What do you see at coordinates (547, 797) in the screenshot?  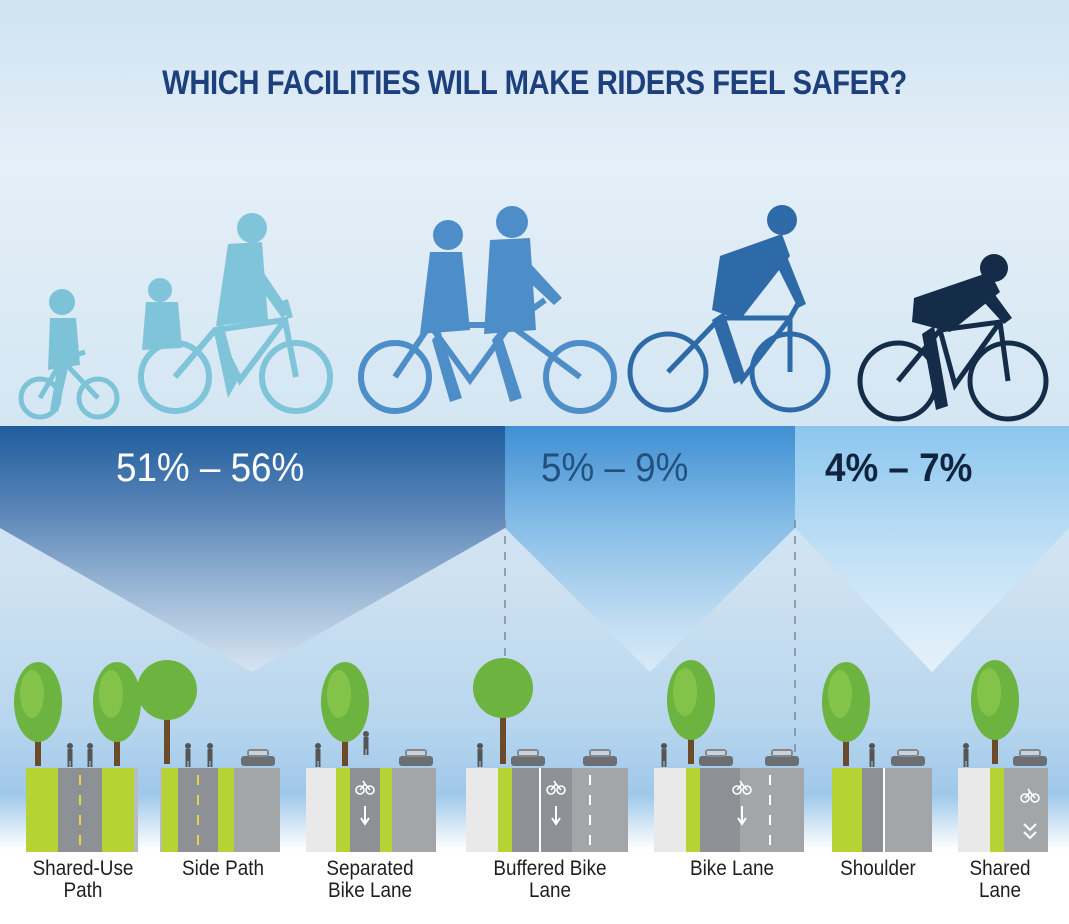 I see `section-buffered-bike-lane` at bounding box center [547, 797].